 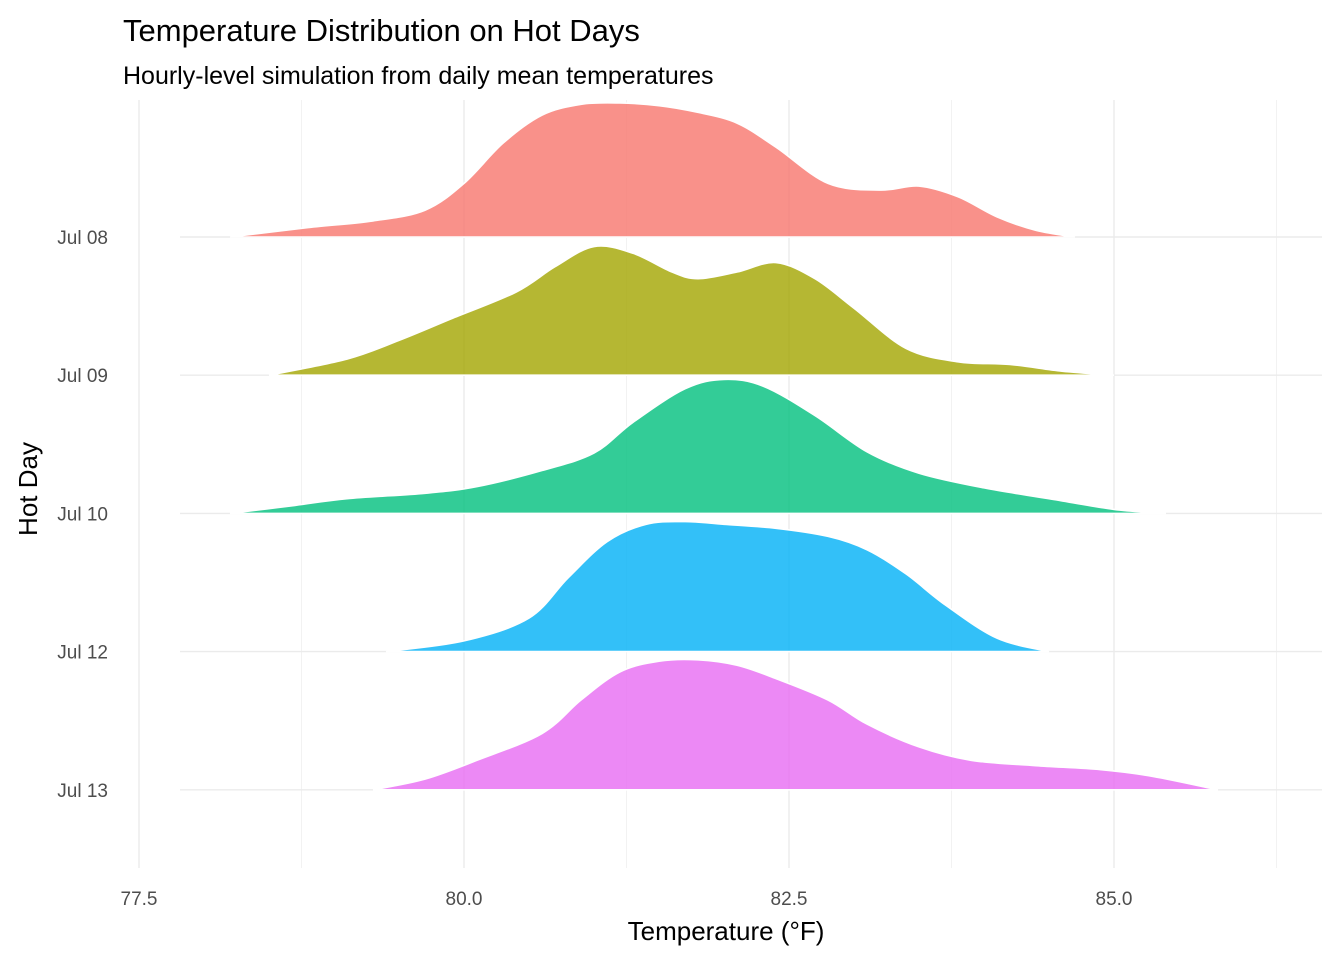 What do you see at coordinates (82, 653) in the screenshot?
I see `y-tick-label: Jul 12` at bounding box center [82, 653].